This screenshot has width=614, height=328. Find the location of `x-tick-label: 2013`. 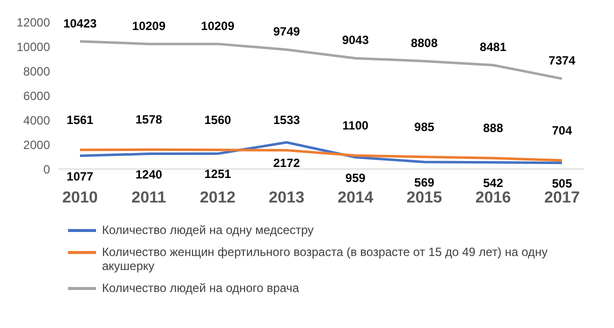

x-tick-label: 2013 is located at coordinates (286, 197).